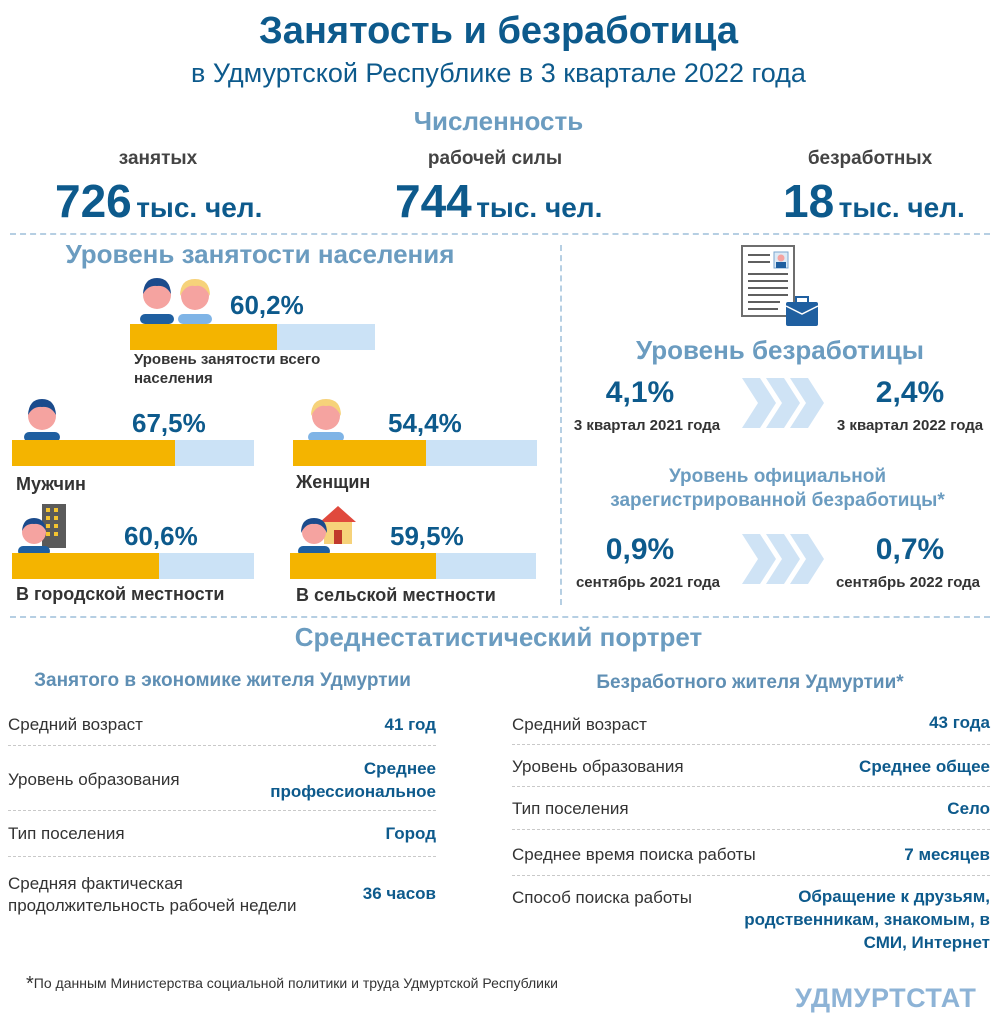  Describe the element at coordinates (42, 420) in the screenshot. I see `man-icon` at that location.